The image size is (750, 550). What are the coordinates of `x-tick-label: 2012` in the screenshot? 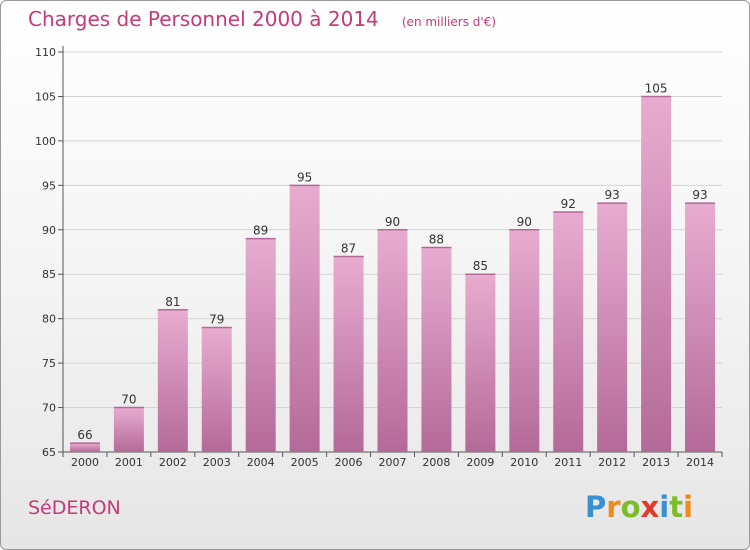 It's located at (612, 462).